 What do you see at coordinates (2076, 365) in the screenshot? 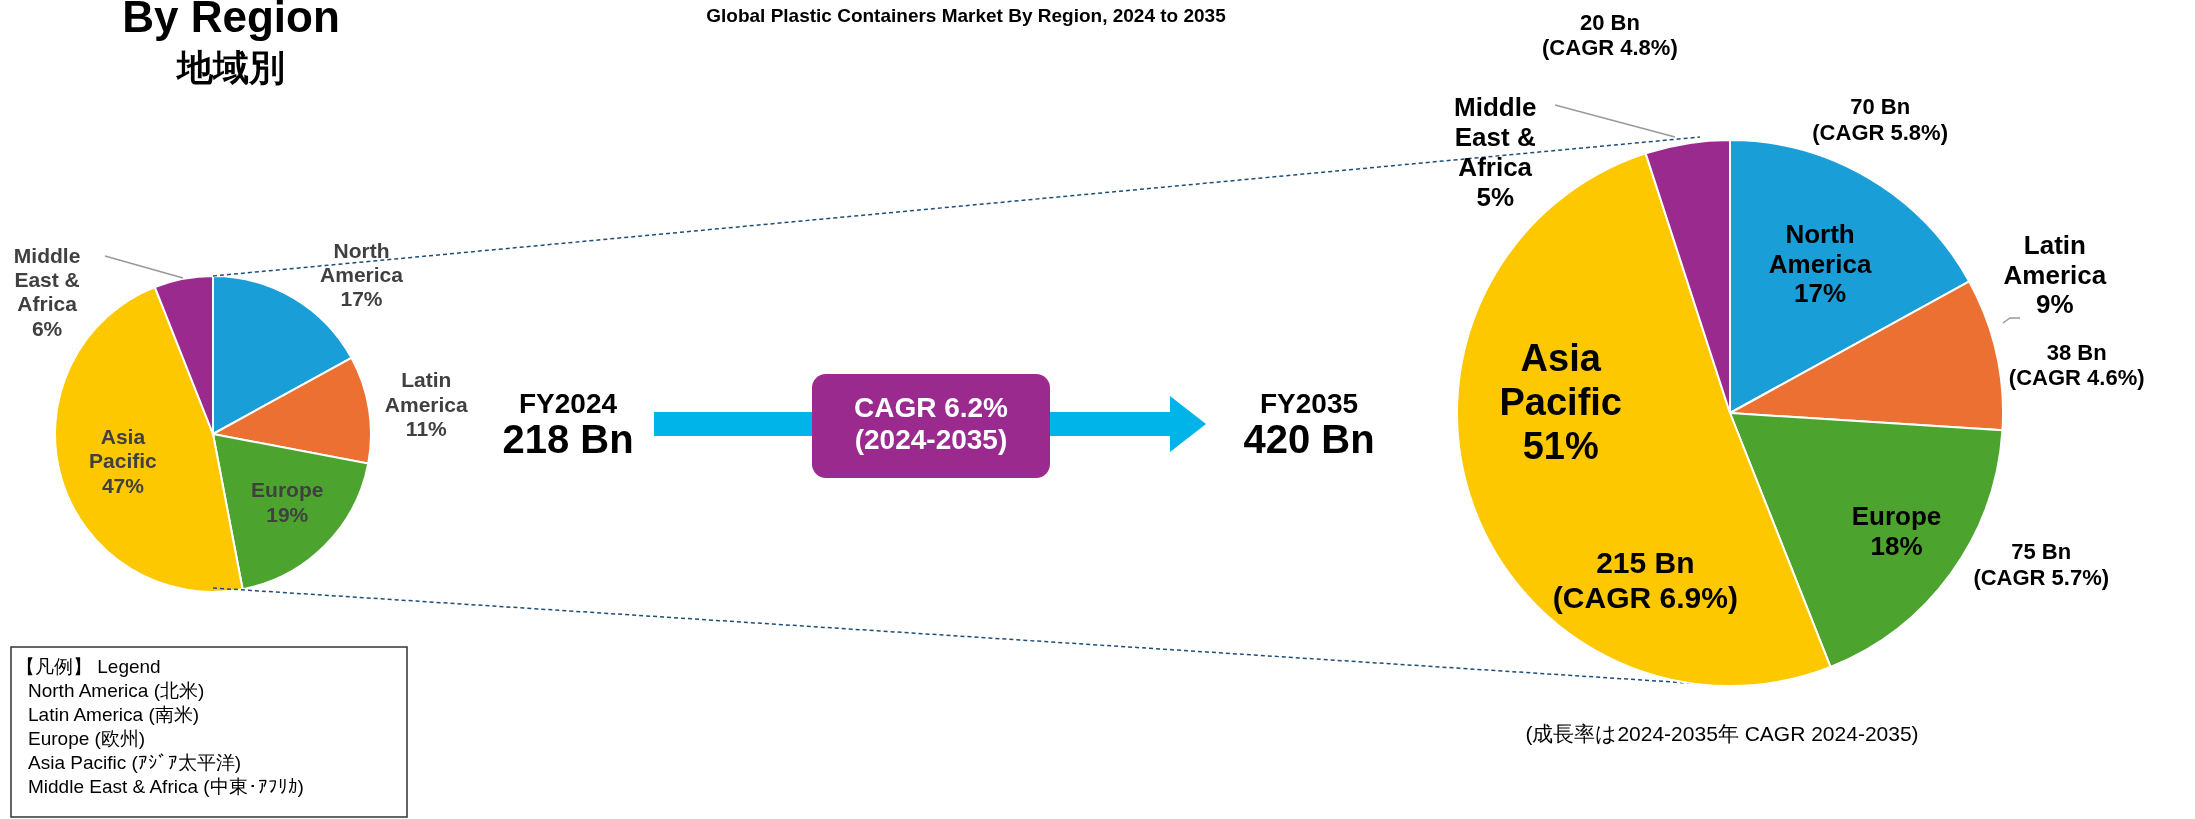
I see `text: 38 Bn (CAGR 4.6%)` at bounding box center [2076, 365].